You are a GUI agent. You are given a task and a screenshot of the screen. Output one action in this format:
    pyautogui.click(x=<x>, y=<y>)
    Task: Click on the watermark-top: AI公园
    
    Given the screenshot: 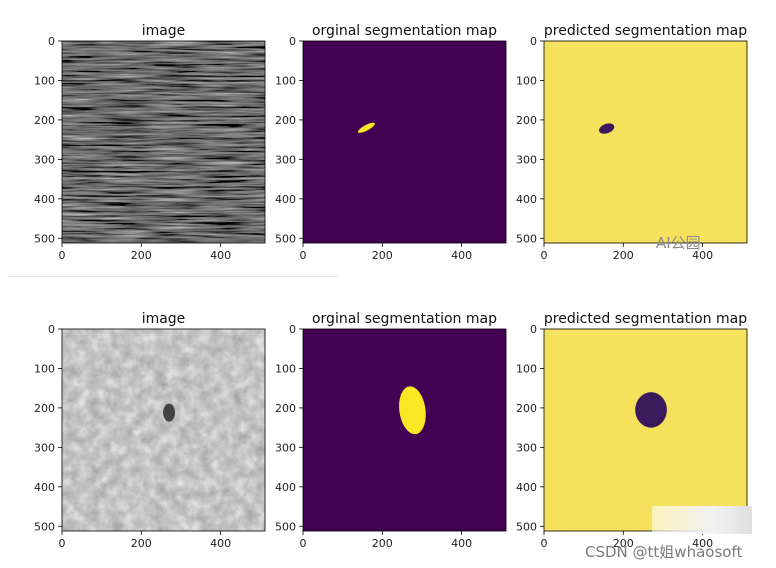 What is the action you would take?
    pyautogui.click(x=678, y=243)
    